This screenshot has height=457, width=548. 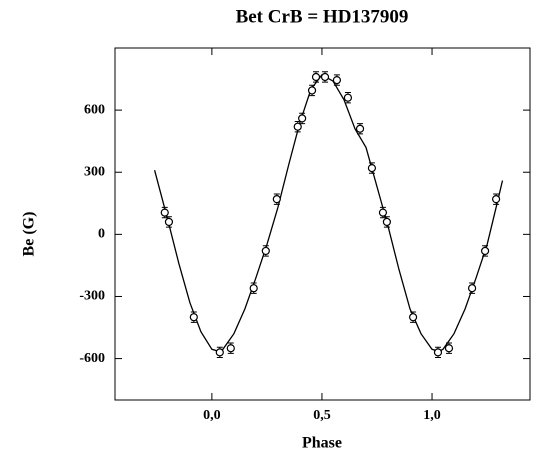 What do you see at coordinates (432, 415) in the screenshot?
I see `x-tick-label: 1,0` at bounding box center [432, 415].